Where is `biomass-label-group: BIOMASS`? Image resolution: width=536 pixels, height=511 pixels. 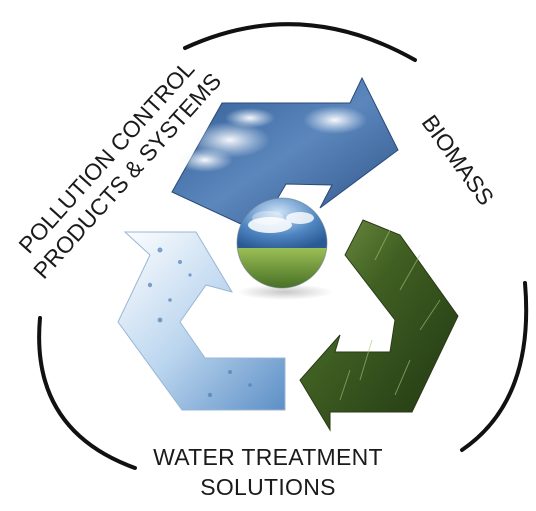 biomass-label-group: BIOMASS is located at coordinates (458, 160).